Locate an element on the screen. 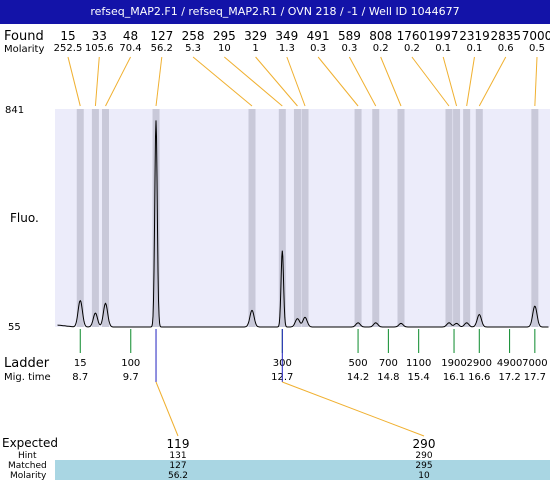 The image size is (550, 480). found-value: 295 is located at coordinates (224, 36).